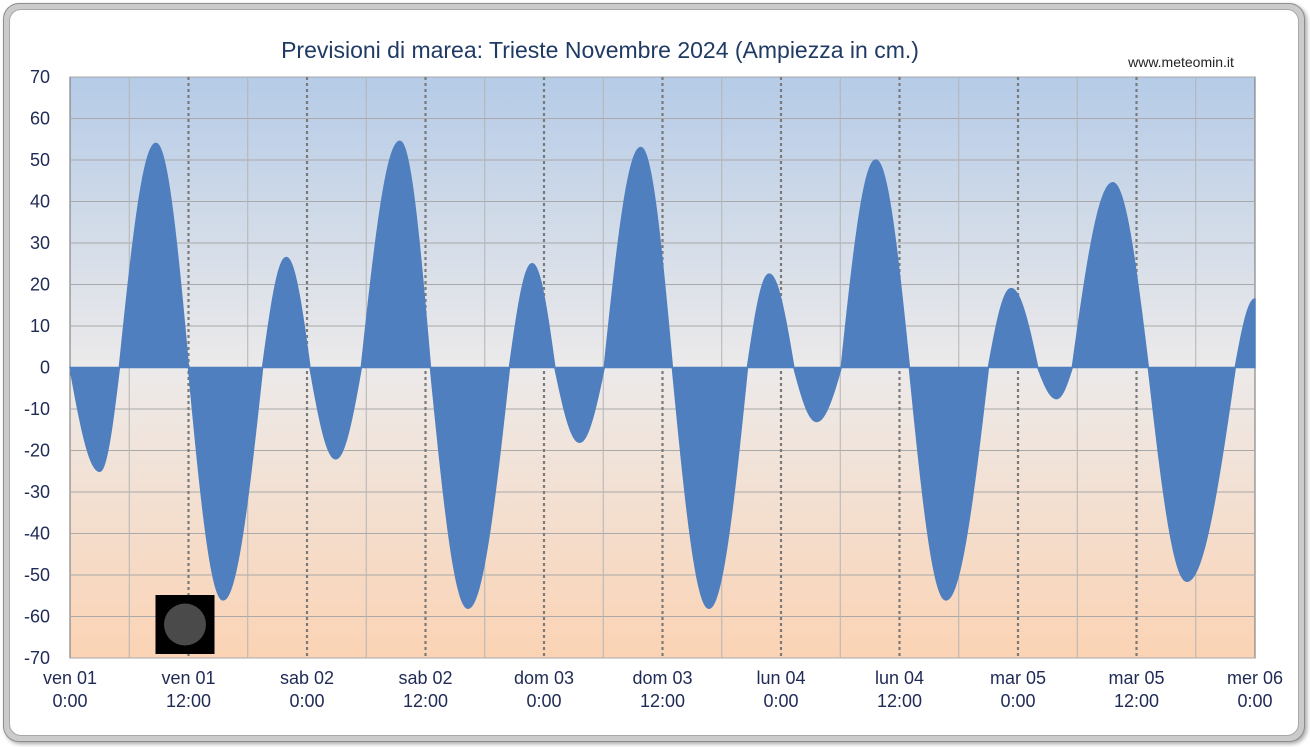 The width and height of the screenshot is (1310, 747). Describe the element at coordinates (37, 409) in the screenshot. I see `y-tick-label: -10` at that location.